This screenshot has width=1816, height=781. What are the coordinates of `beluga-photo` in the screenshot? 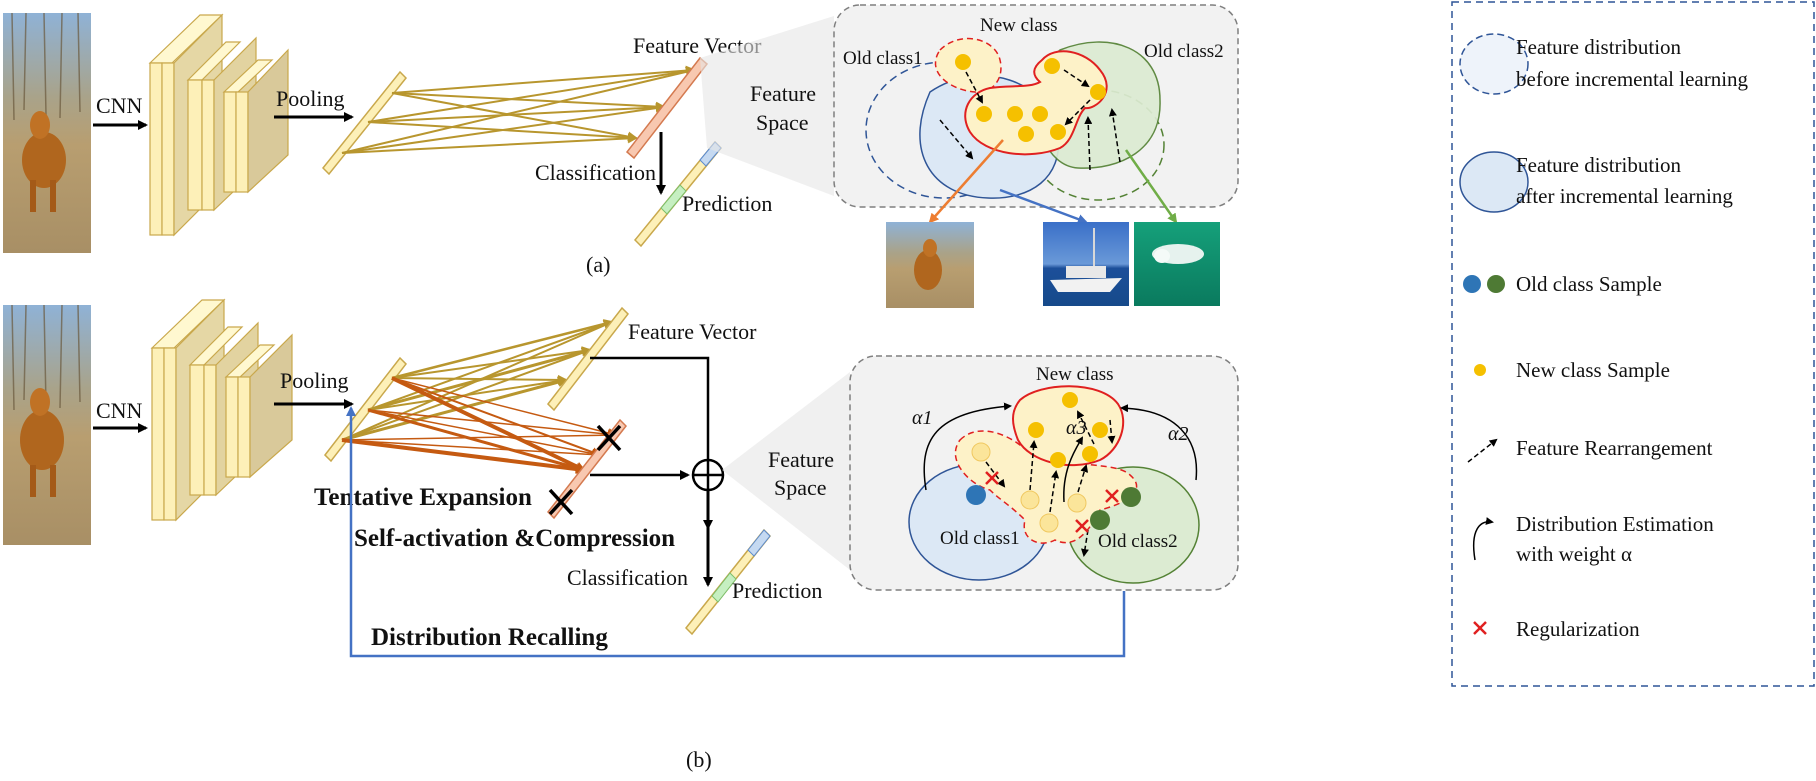 It's located at (1177, 264).